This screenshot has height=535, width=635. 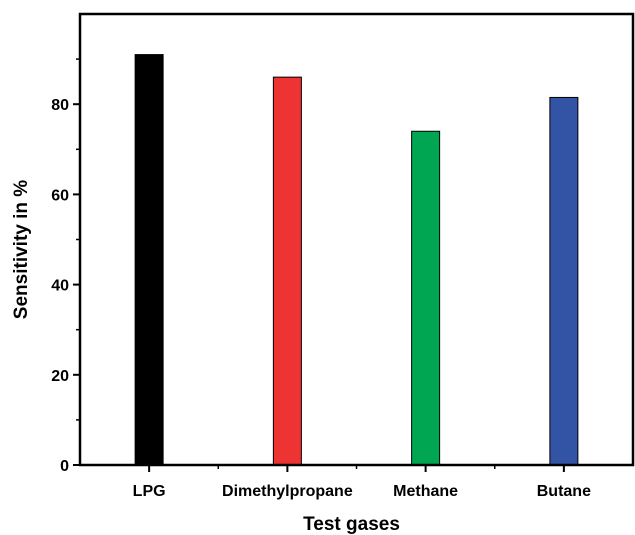 I want to click on x-tick-label: Butane, so click(x=564, y=491).